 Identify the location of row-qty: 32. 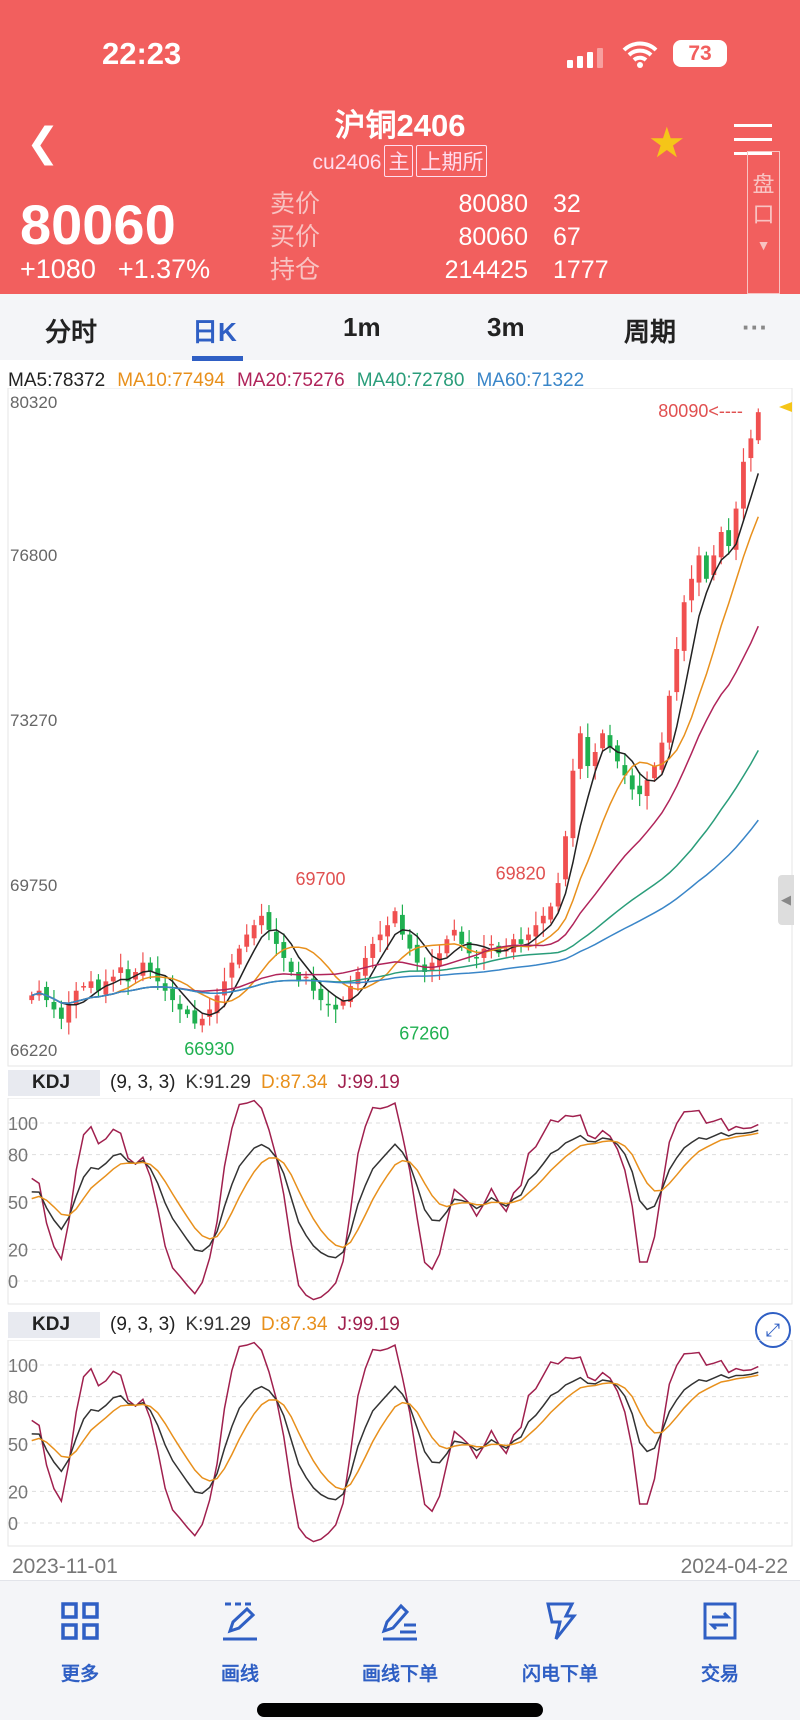
(567, 204).